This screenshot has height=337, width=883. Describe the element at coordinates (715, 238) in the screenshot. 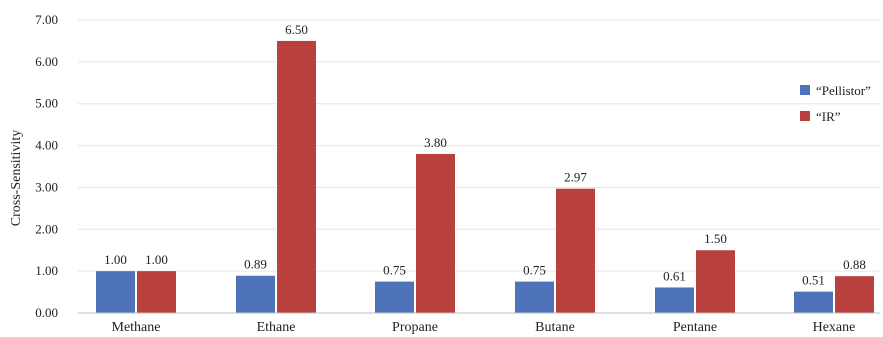

I see `data-label: 1.50` at that location.